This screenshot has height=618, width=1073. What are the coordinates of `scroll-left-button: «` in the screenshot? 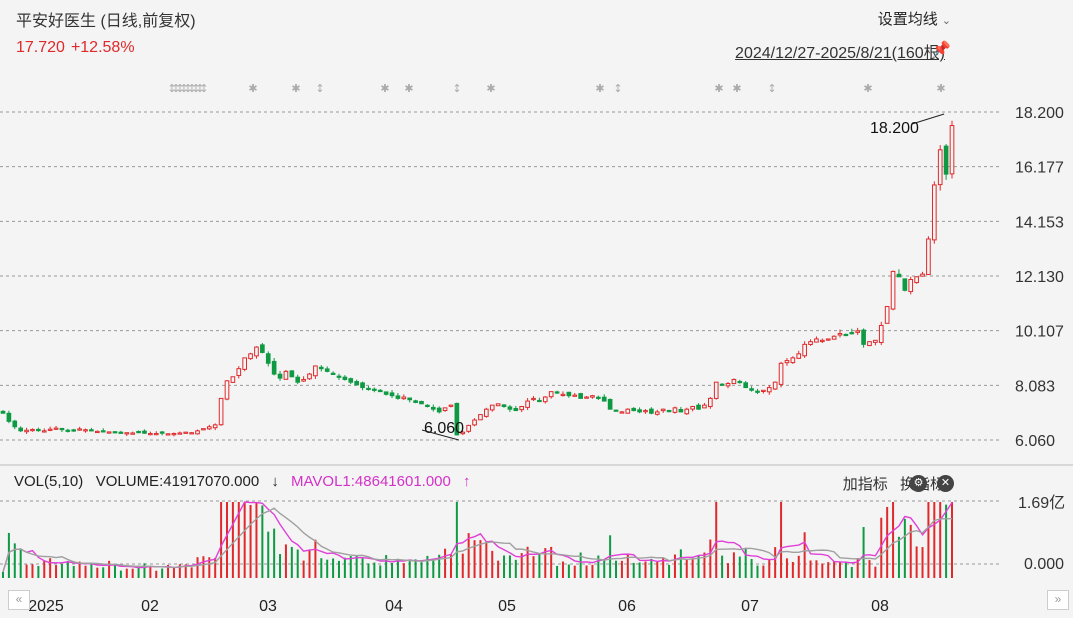 It's located at (19, 600).